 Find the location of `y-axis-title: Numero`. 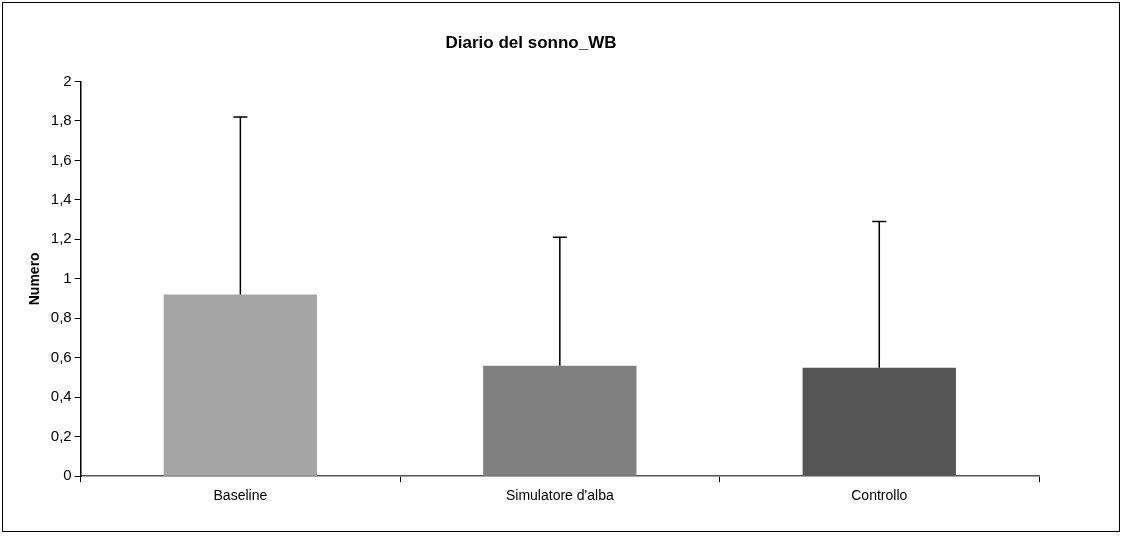

y-axis-title: Numero is located at coordinates (34, 279).